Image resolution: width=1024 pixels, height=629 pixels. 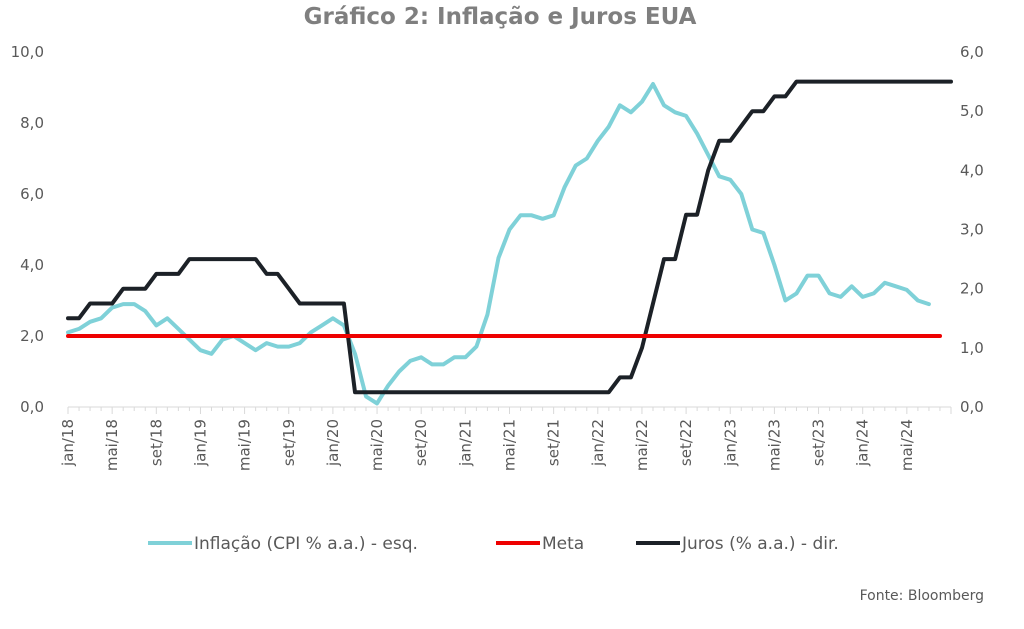 I want to click on x-tick-label: jan/20, so click(x=333, y=443).